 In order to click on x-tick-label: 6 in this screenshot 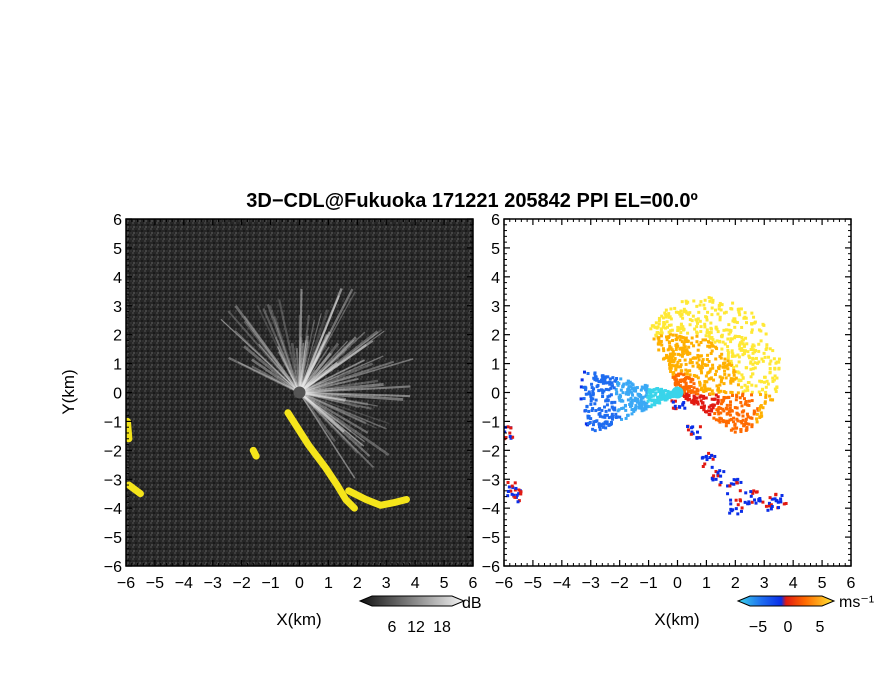, I will do `click(473, 583)`.